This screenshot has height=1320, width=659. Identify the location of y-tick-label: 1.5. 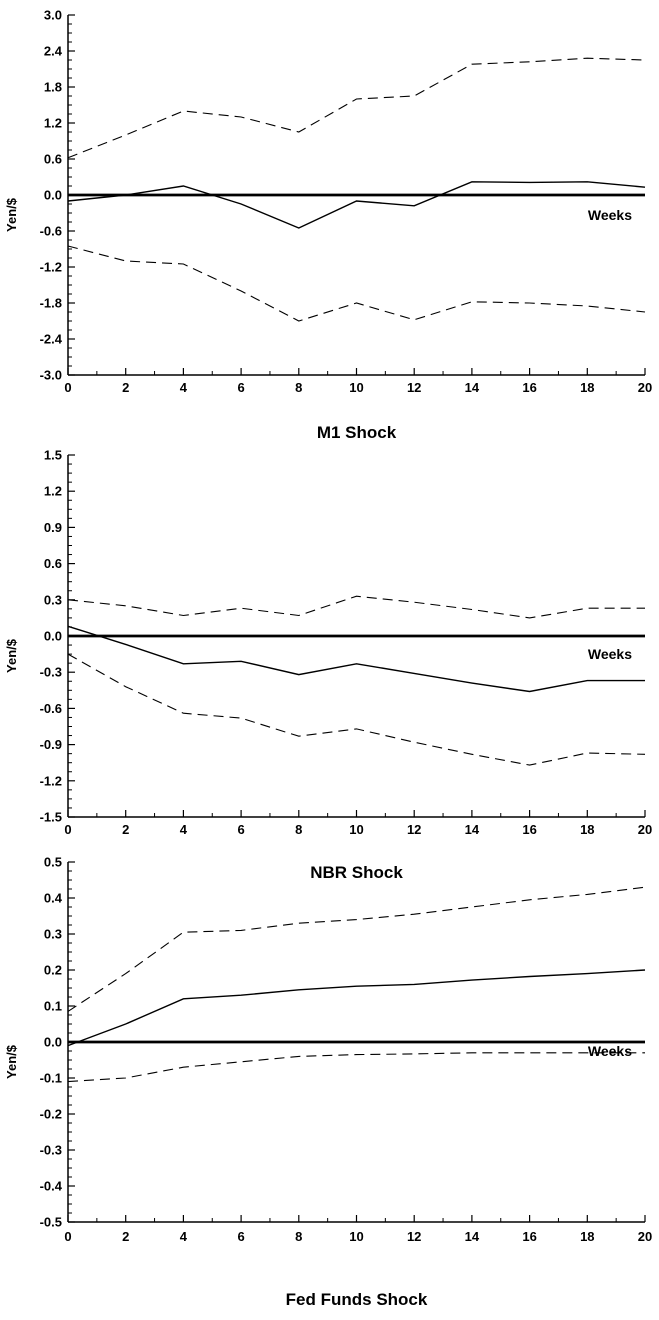
(53, 455).